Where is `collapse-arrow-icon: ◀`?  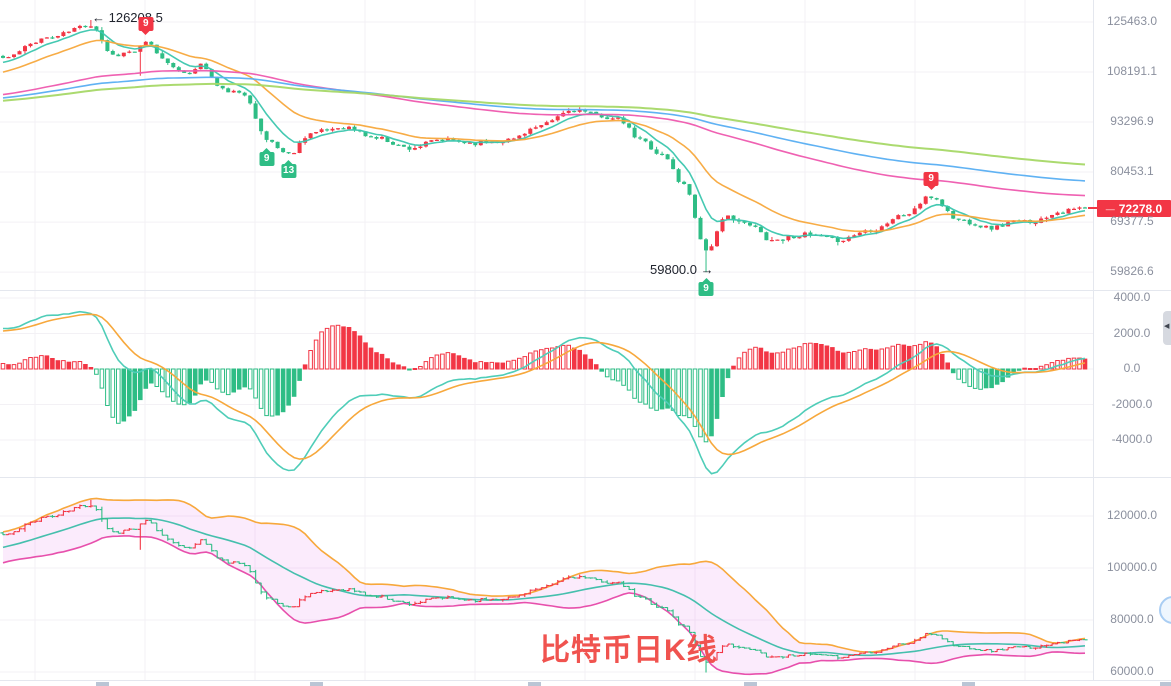 collapse-arrow-icon: ◀ is located at coordinates (1167, 326).